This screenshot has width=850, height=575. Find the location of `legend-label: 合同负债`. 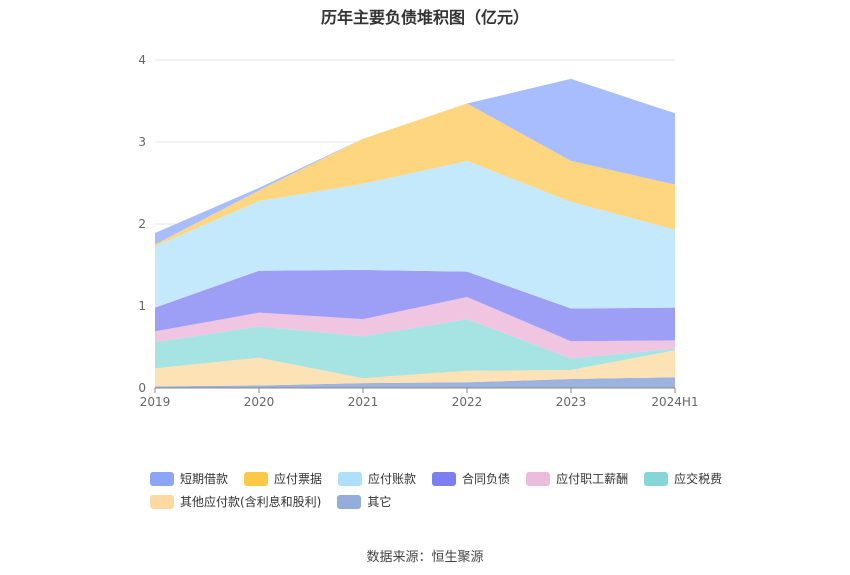

legend-label: 合同负债 is located at coordinates (486, 479).